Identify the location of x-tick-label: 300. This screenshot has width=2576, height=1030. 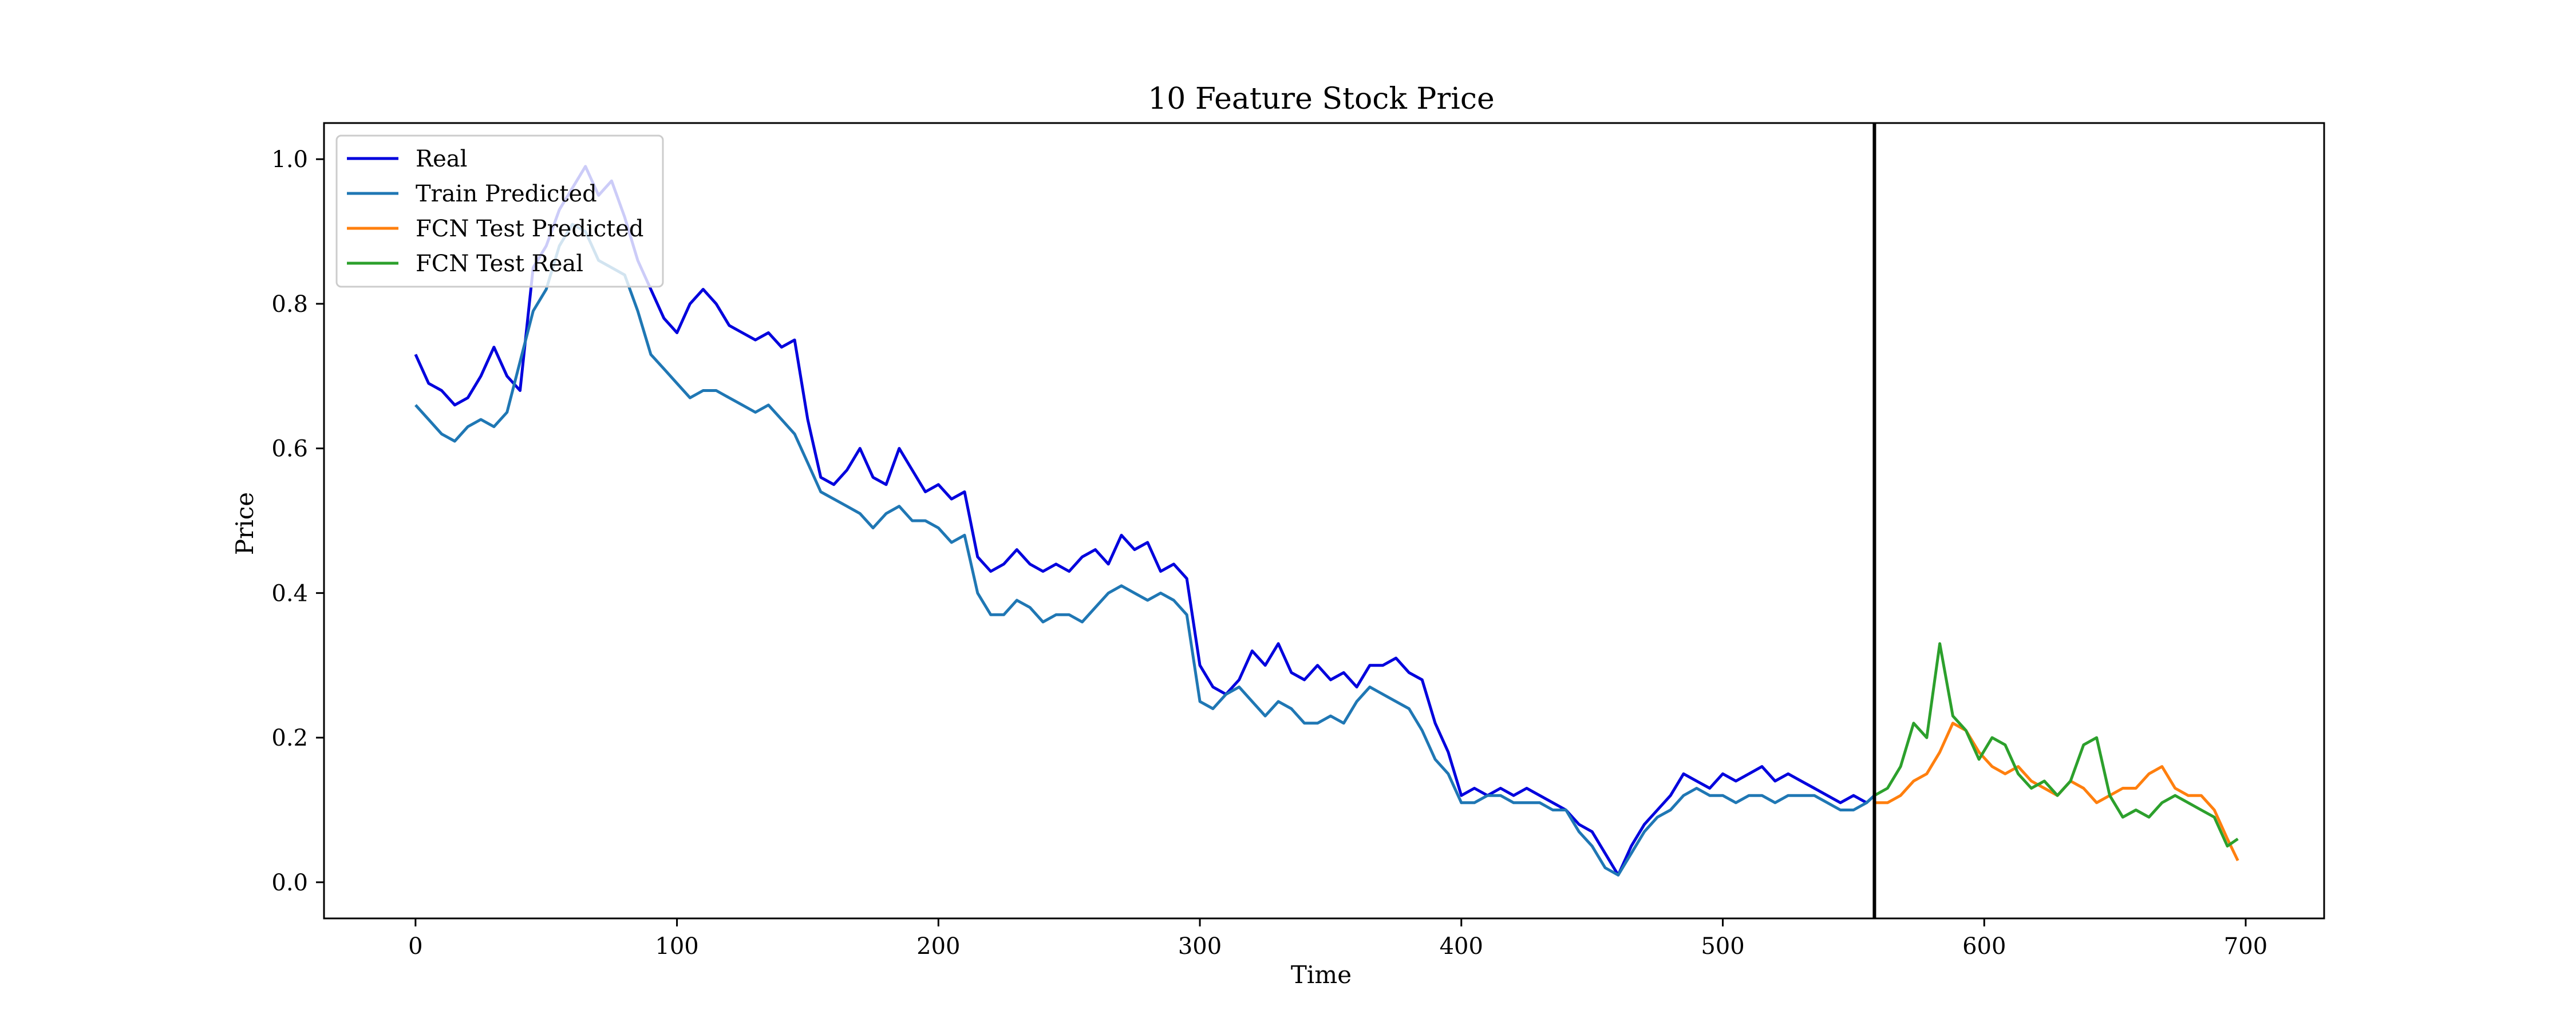
(1200, 946).